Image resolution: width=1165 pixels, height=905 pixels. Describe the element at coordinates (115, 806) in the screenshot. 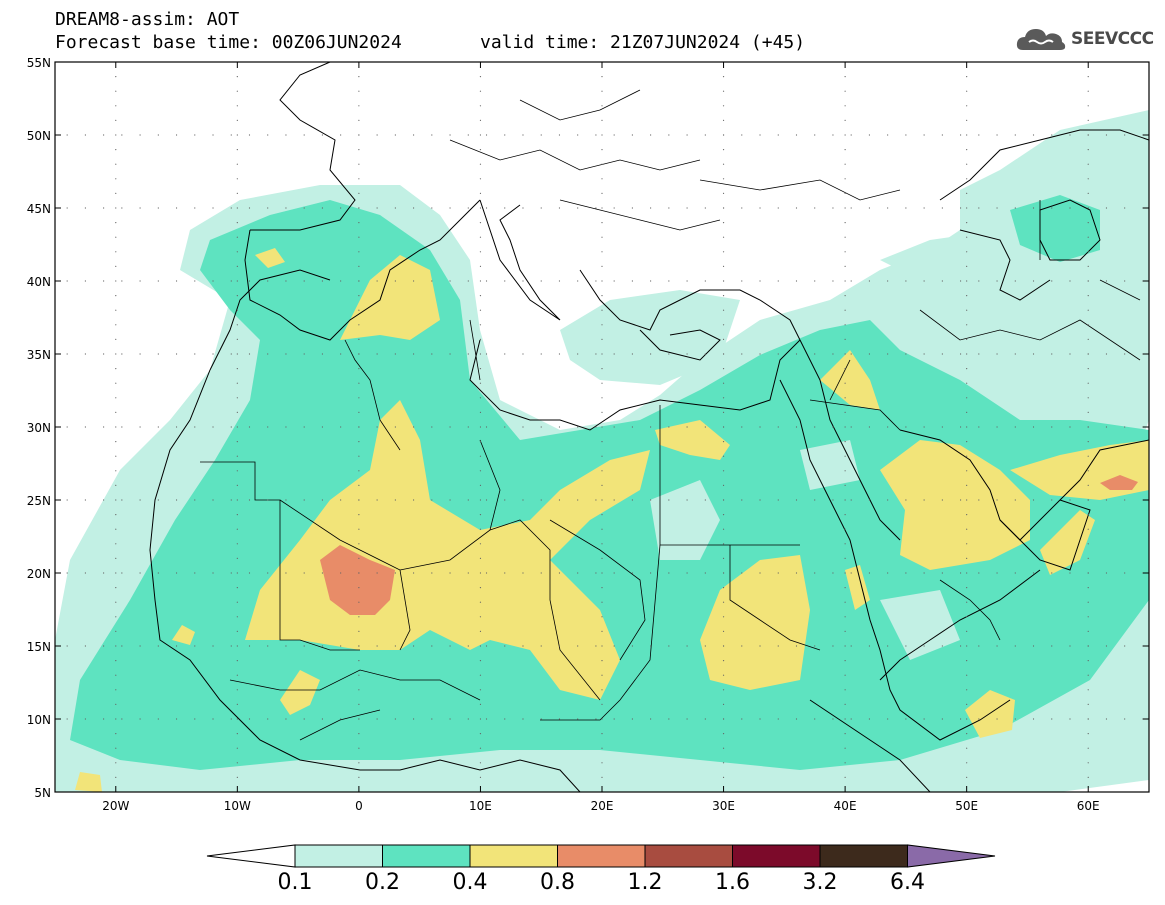

I see `lon-tick-label: 20W` at that location.